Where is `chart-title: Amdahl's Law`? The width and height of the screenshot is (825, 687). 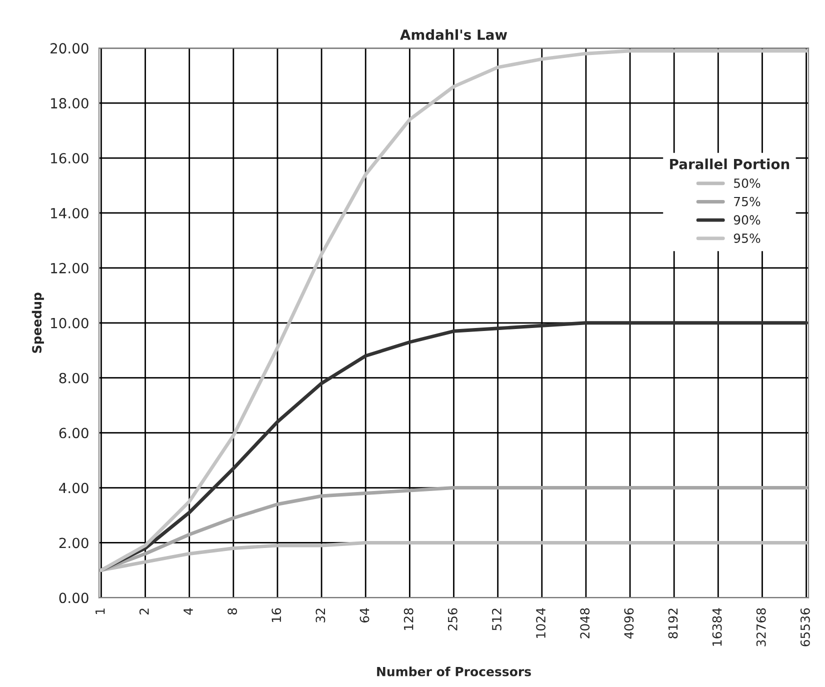
chart-title: Amdahl's Law is located at coordinates (454, 34).